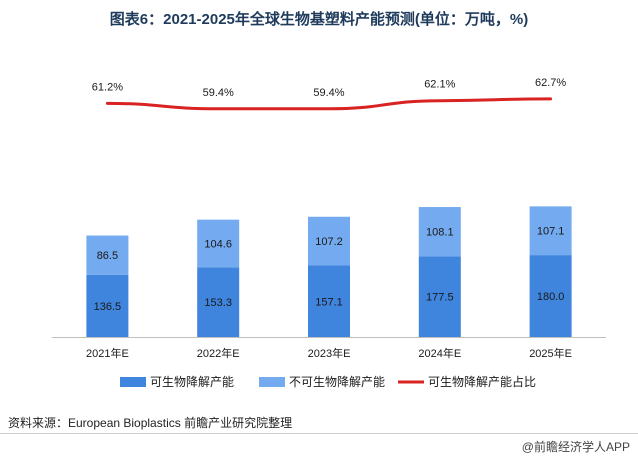 The height and width of the screenshot is (457, 638). Describe the element at coordinates (150, 423) in the screenshot. I see `source-note: 资料来源：European Bioplastics 前瞻产业研究院整理` at that location.